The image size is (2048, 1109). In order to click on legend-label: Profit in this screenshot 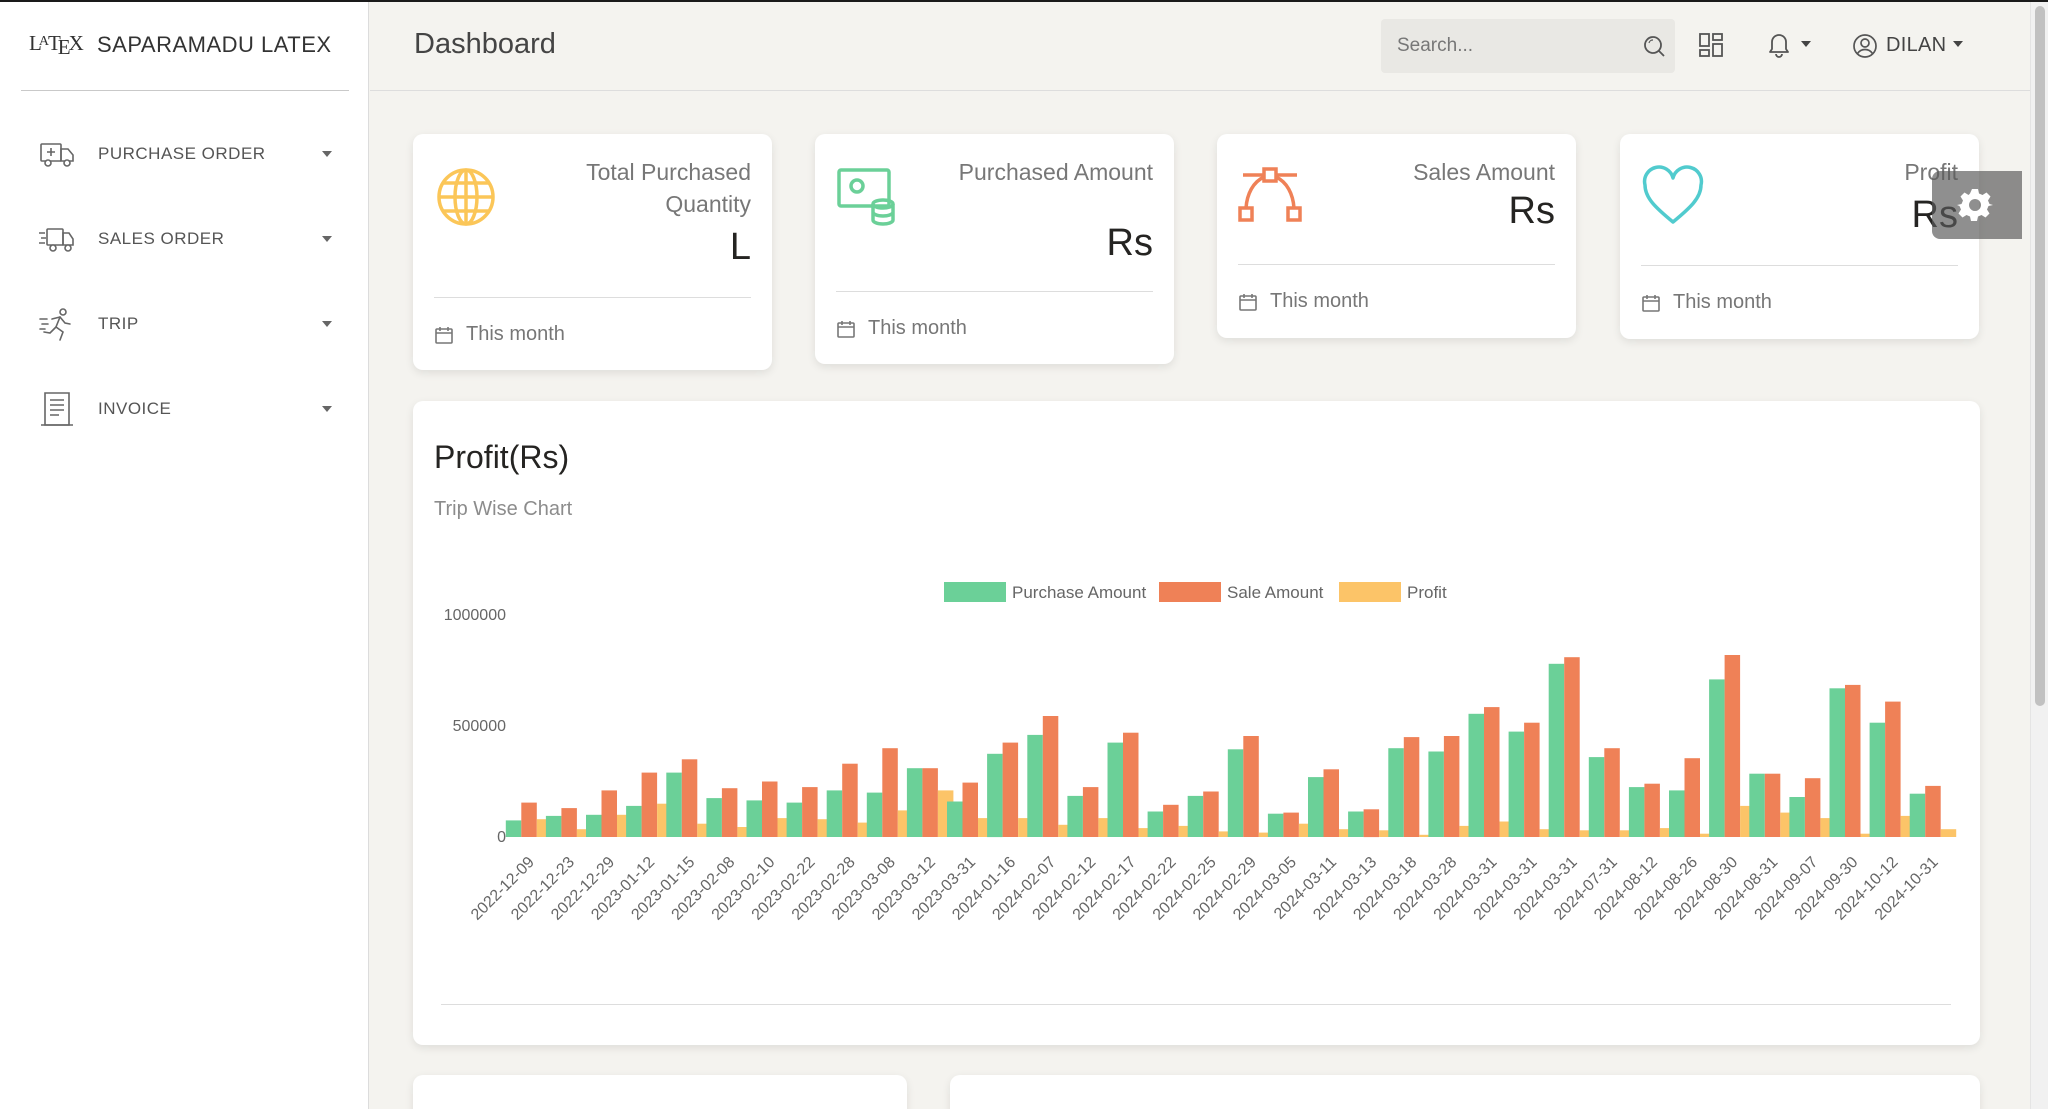, I will do `click(1427, 592)`.